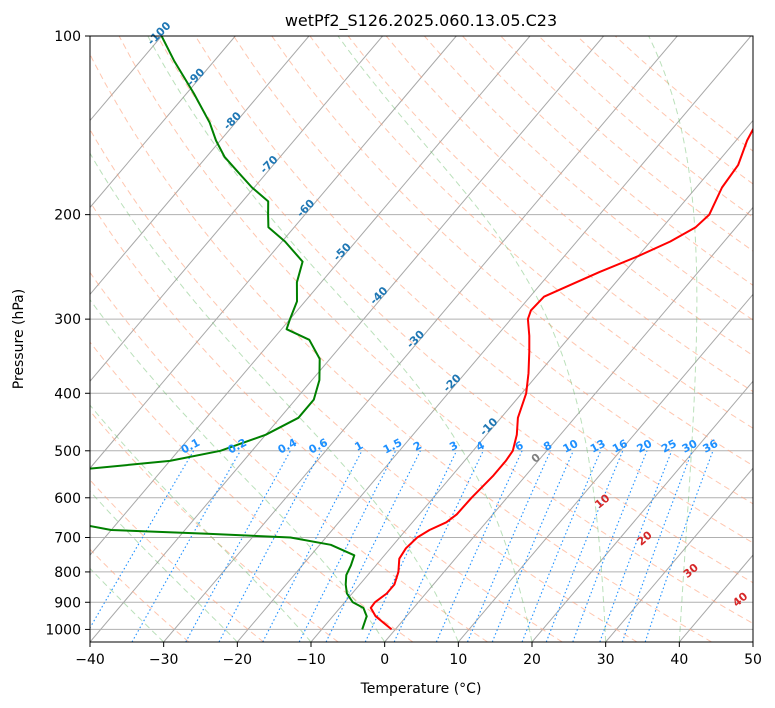  Describe the element at coordinates (519, 446) in the screenshot. I see `mixing-ratio-label: 6` at that location.